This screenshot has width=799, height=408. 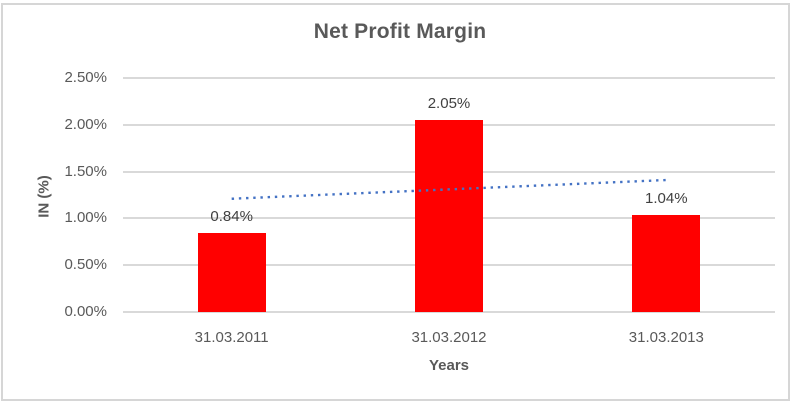 What do you see at coordinates (400, 31) in the screenshot?
I see `chart-title: Net Profit Margin` at bounding box center [400, 31].